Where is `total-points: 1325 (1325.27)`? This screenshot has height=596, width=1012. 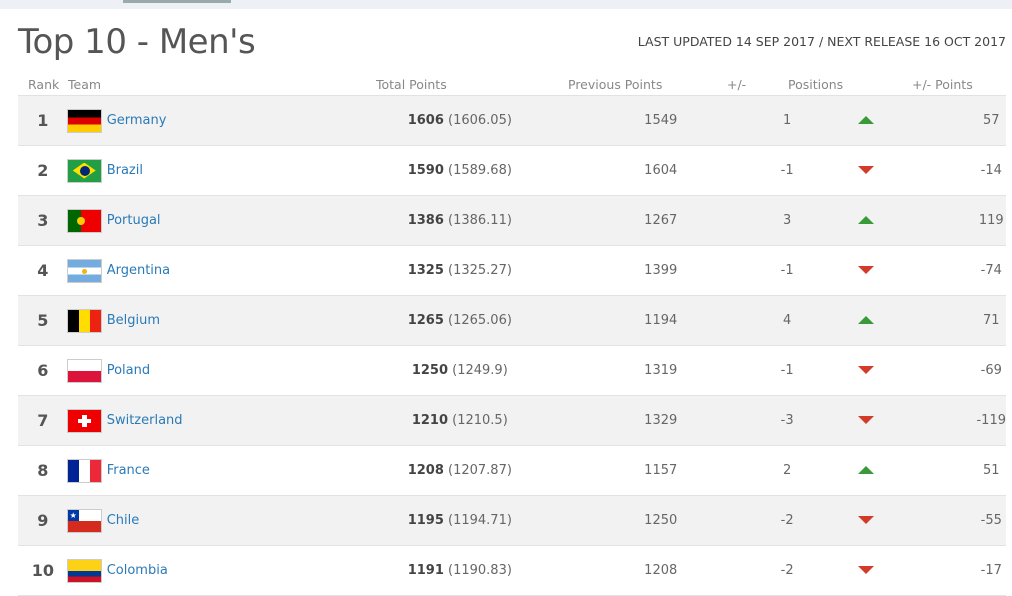
total-points: 1325 (1325.27) is located at coordinates (460, 271).